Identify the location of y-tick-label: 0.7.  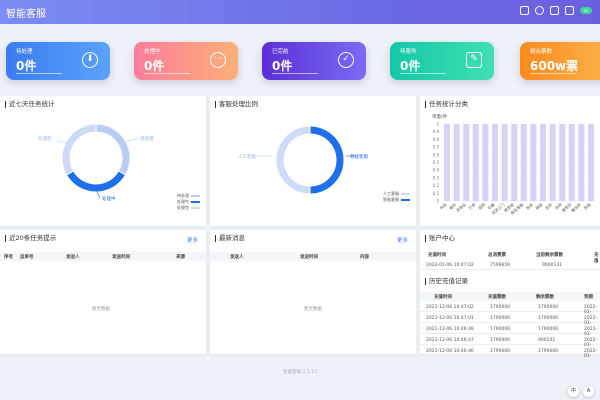
(436, 147).